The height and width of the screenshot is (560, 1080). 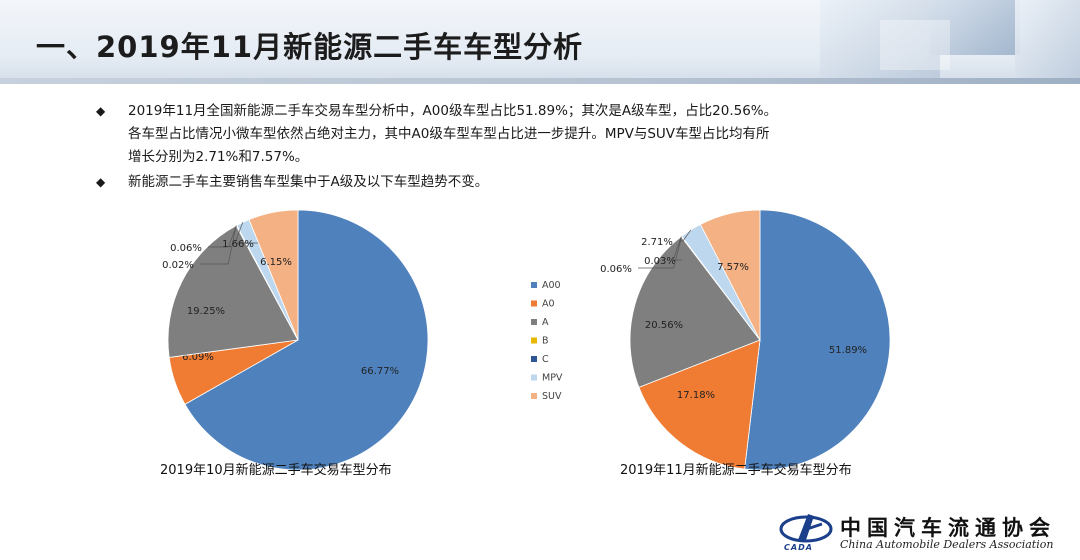 What do you see at coordinates (736, 470) in the screenshot?
I see `chart-nov-caption: 2019年11月新能源二手车交易车型分布` at bounding box center [736, 470].